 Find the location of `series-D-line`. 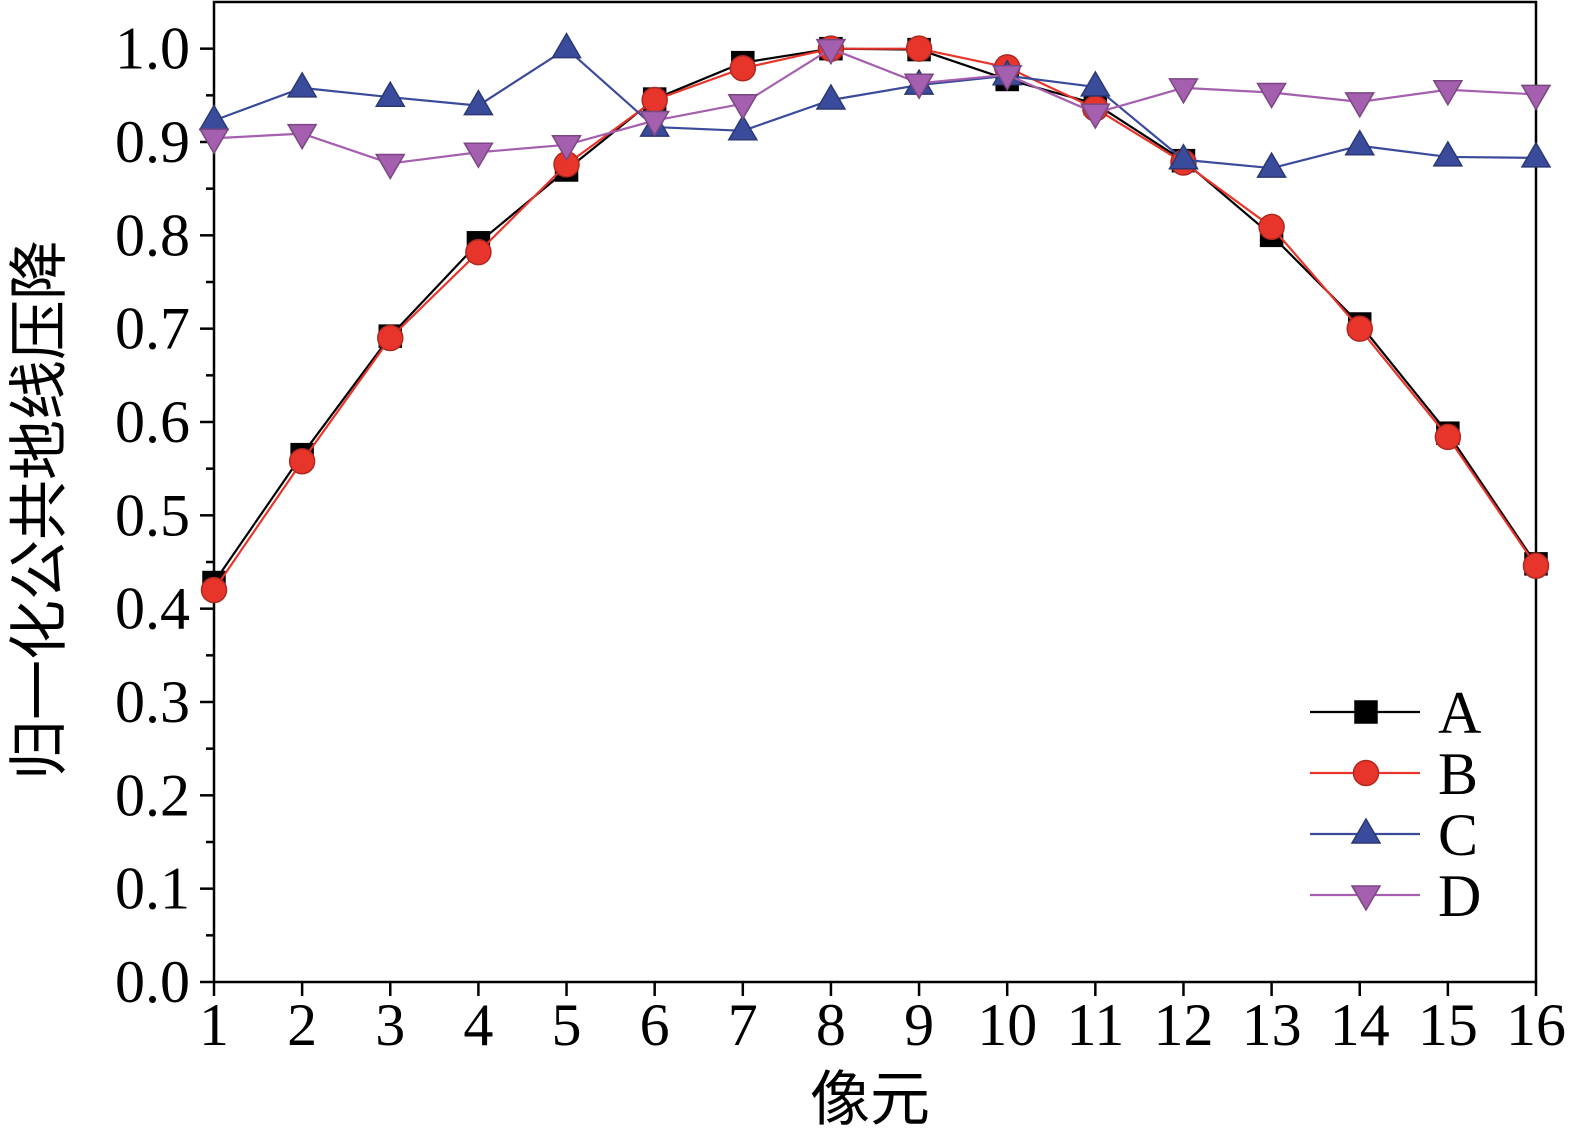

series-D-line is located at coordinates (875, 106).